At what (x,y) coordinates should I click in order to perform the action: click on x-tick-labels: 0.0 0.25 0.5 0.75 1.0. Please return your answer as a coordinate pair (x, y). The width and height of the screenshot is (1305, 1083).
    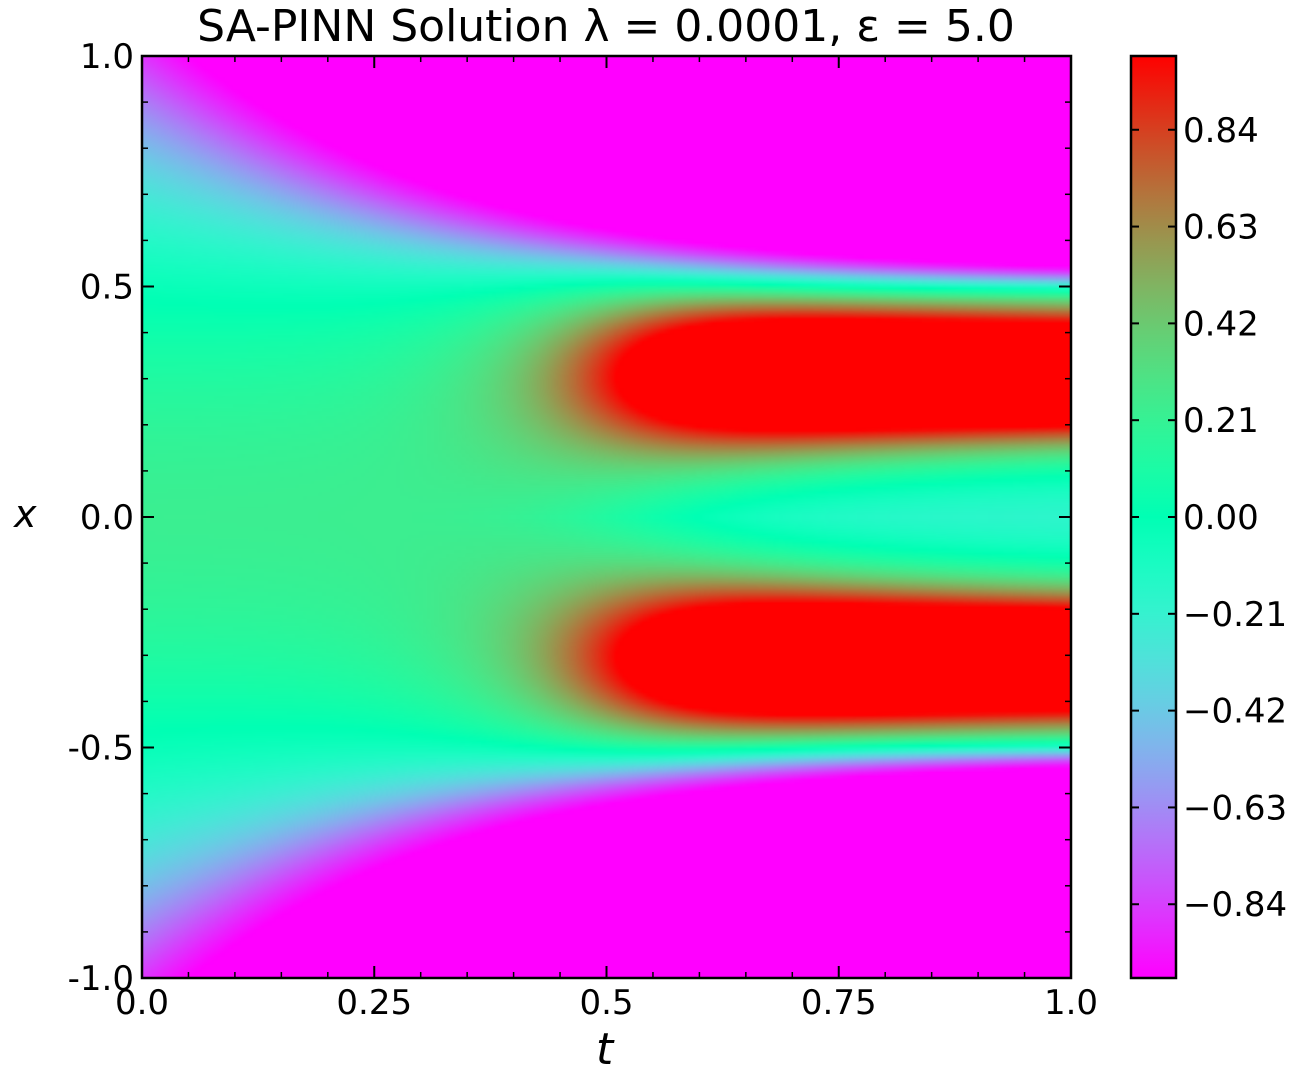
    Looking at the image, I should click on (606, 1003).